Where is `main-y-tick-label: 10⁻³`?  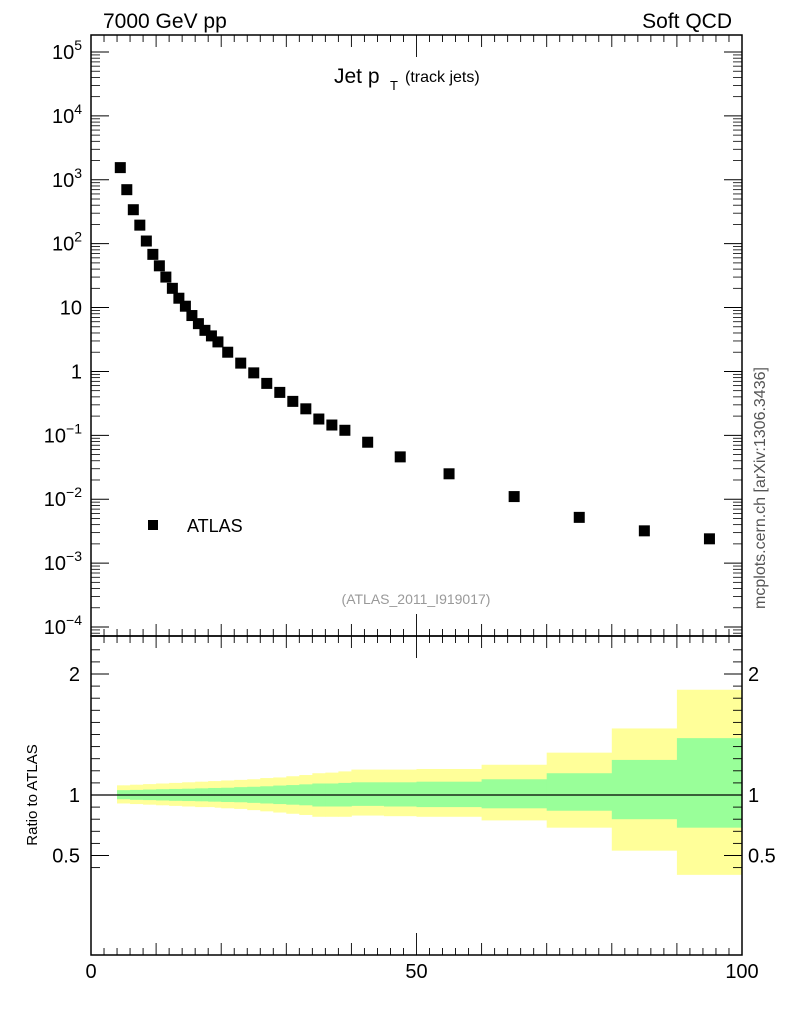 main-y-tick-label: 10⁻³ is located at coordinates (63, 561).